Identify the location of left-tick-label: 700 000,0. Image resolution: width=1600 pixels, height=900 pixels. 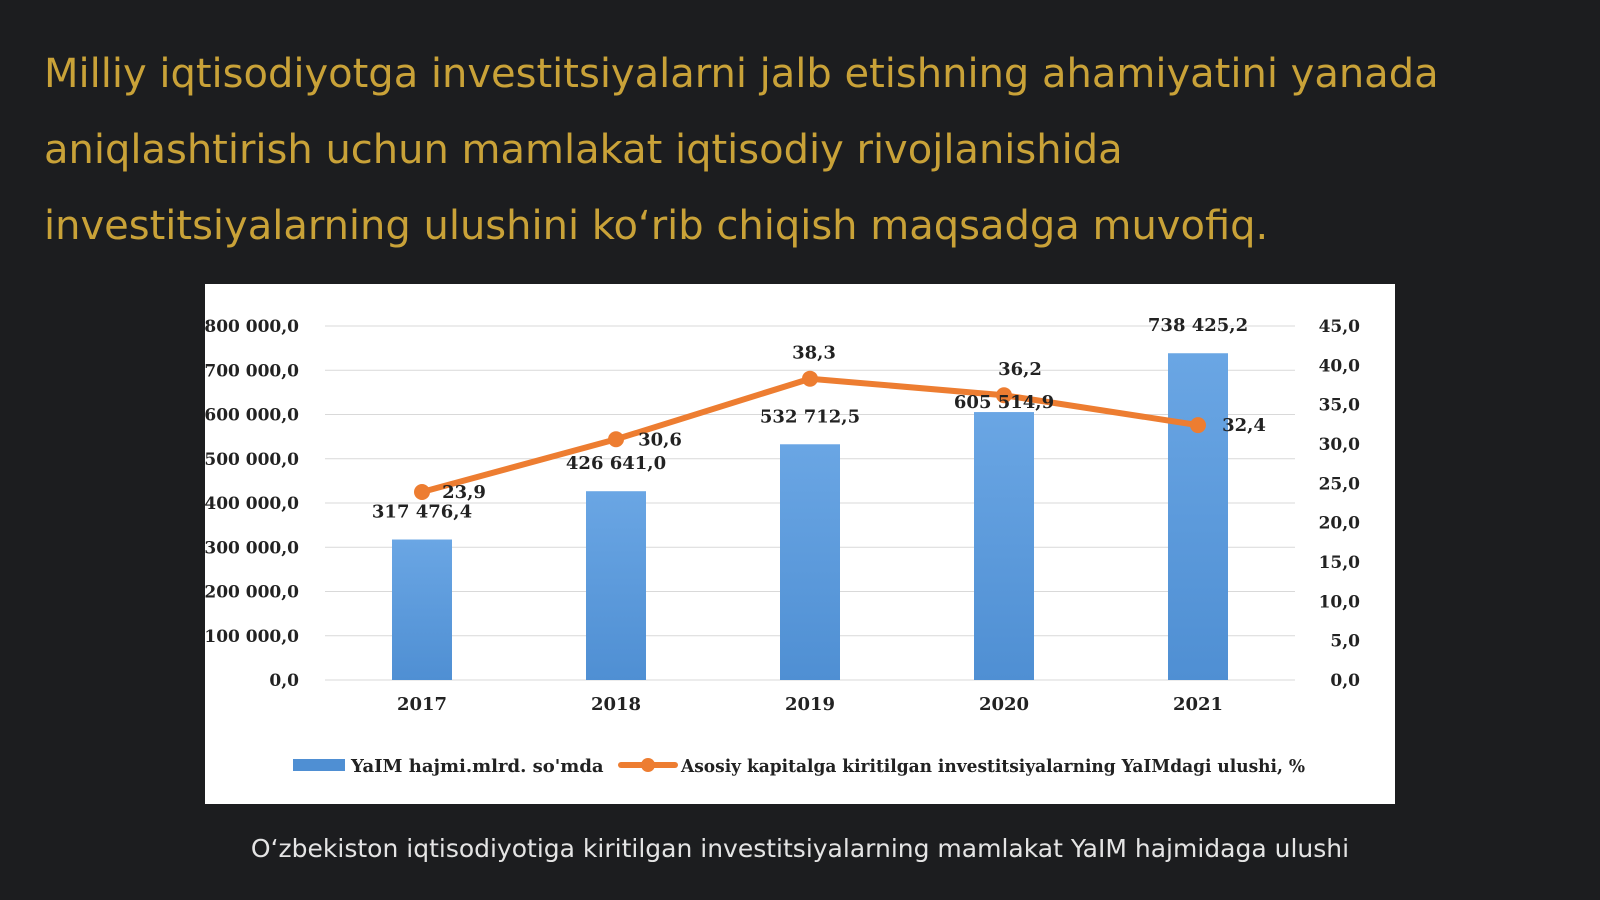
(252, 371).